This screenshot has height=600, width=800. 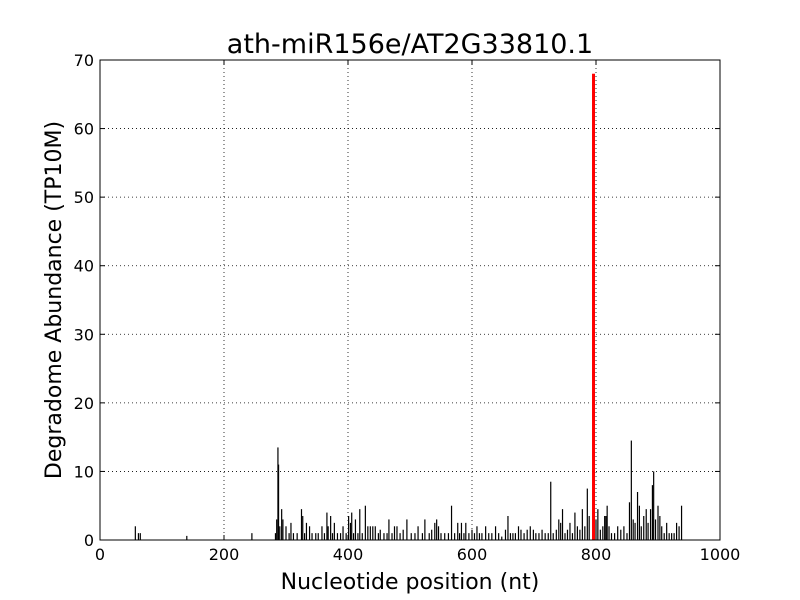 What do you see at coordinates (472, 554) in the screenshot?
I see `x-tick-label: 600` at bounding box center [472, 554].